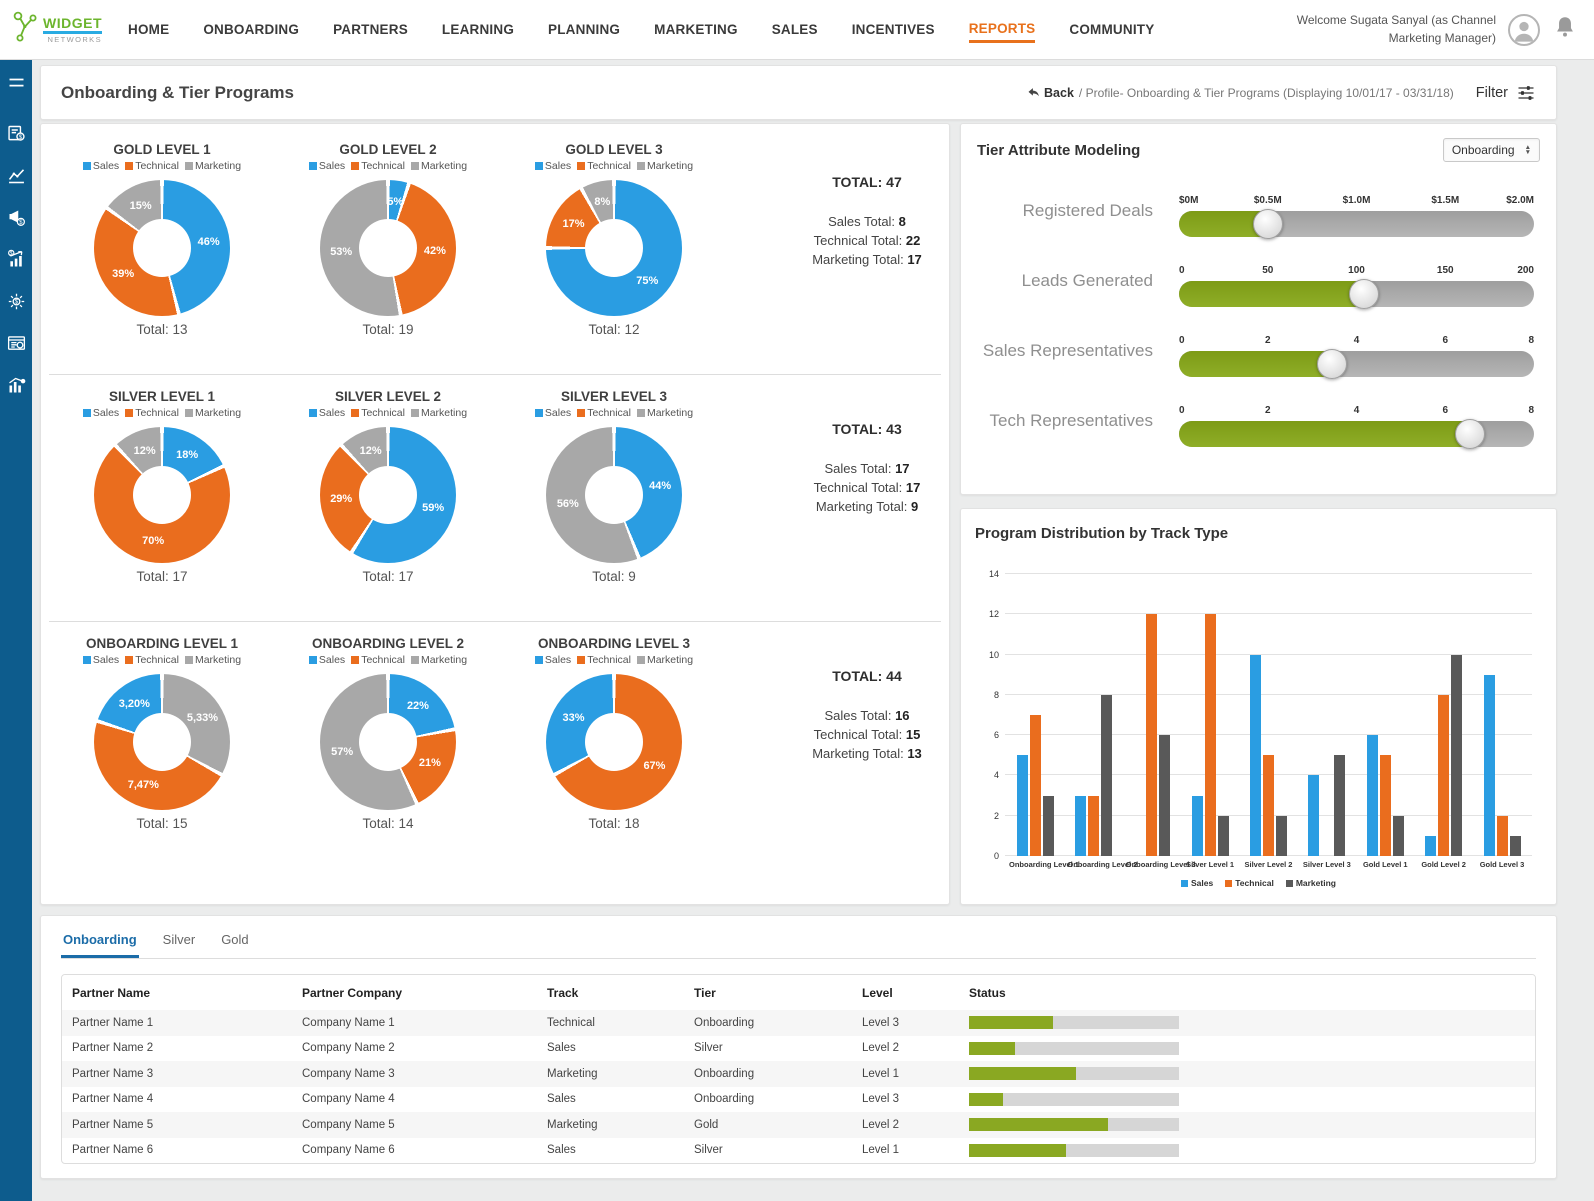 The height and width of the screenshot is (1201, 1594). I want to click on tab-silver: Silver, so click(179, 939).